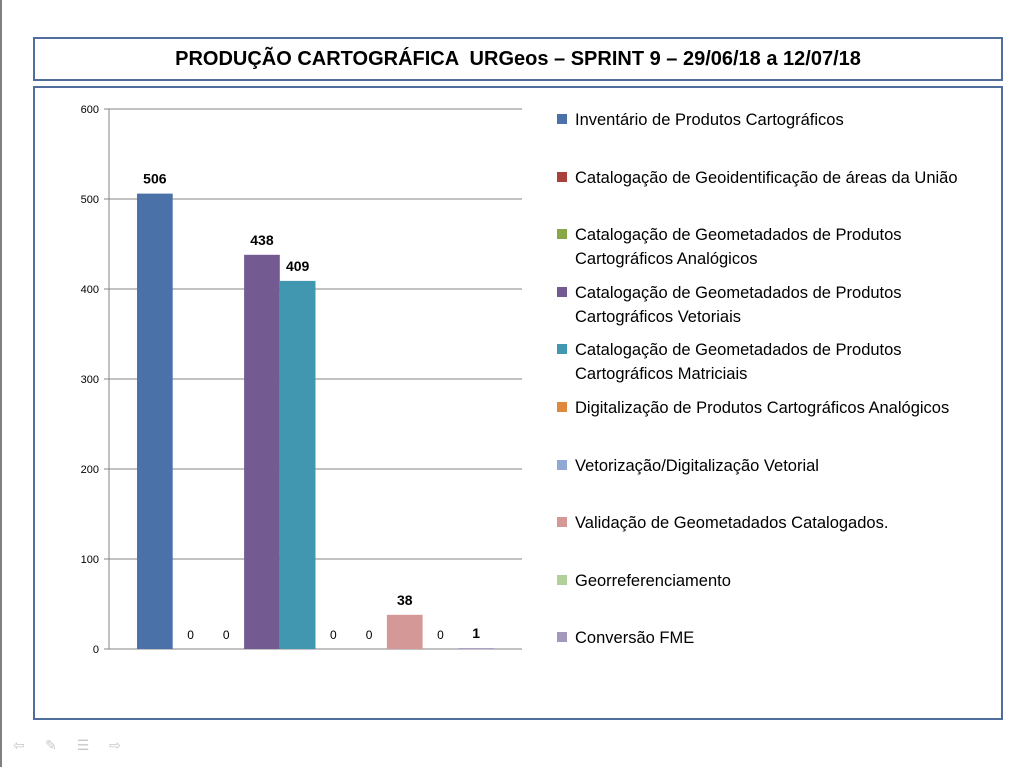 The height and width of the screenshot is (767, 1025). Describe the element at coordinates (155, 179) in the screenshot. I see `data-label: 506` at that location.